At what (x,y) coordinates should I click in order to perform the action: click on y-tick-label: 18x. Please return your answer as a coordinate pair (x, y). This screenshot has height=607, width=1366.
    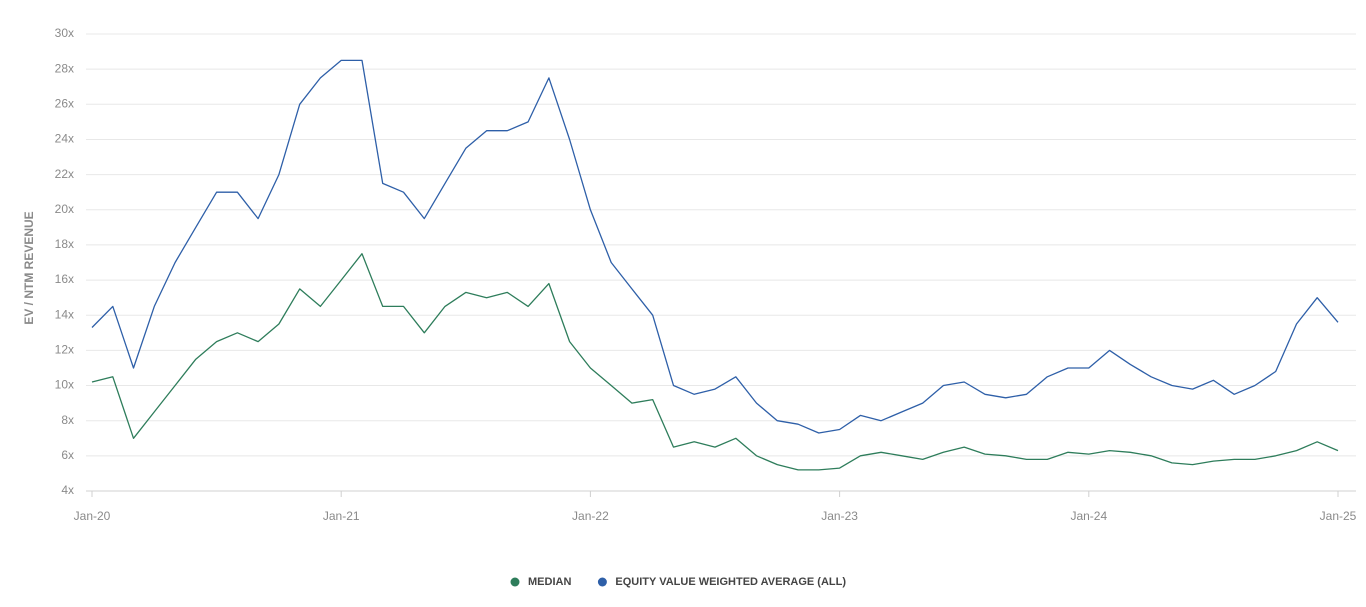
    Looking at the image, I should click on (64, 244).